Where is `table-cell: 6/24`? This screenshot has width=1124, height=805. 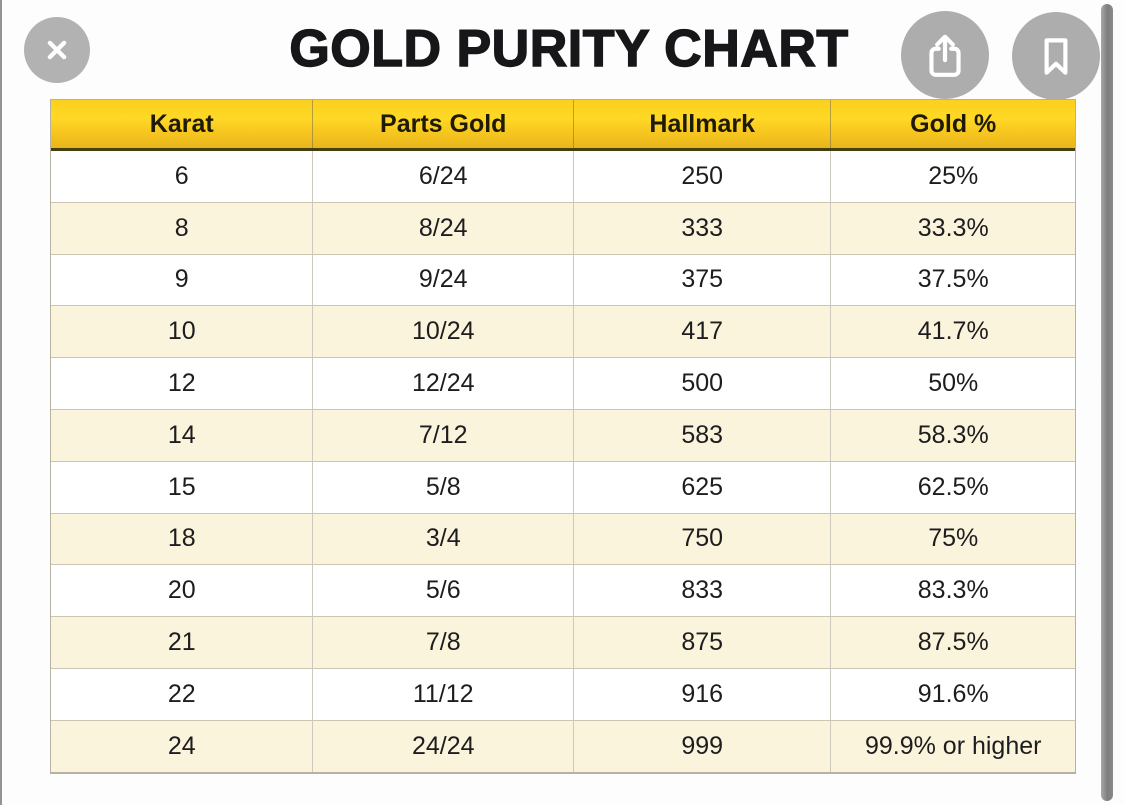 table-cell: 6/24 is located at coordinates (442, 176).